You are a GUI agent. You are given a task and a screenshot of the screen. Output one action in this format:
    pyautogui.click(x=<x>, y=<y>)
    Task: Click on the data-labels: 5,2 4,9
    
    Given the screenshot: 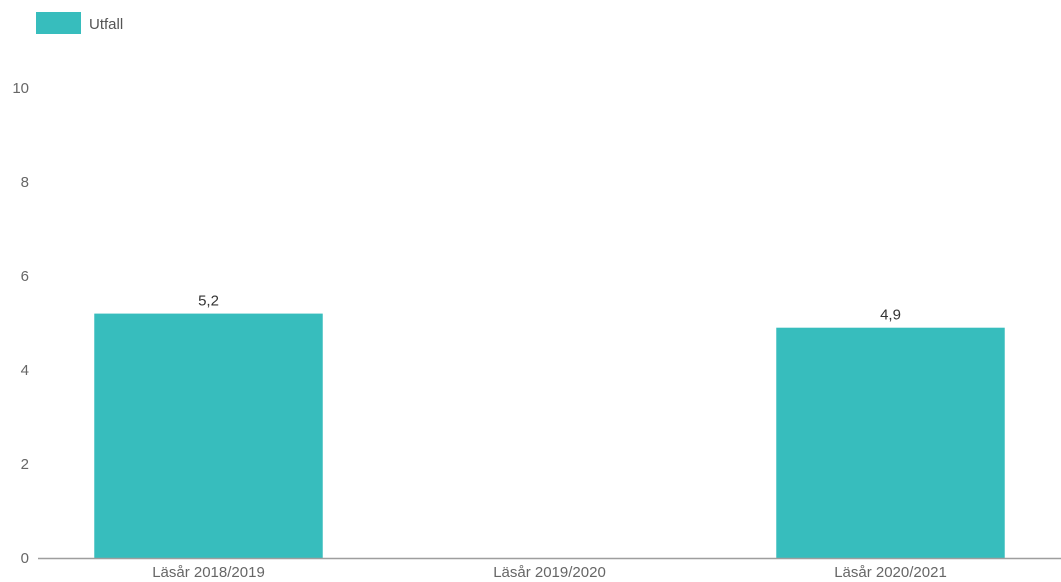 What is the action you would take?
    pyautogui.click(x=549, y=308)
    